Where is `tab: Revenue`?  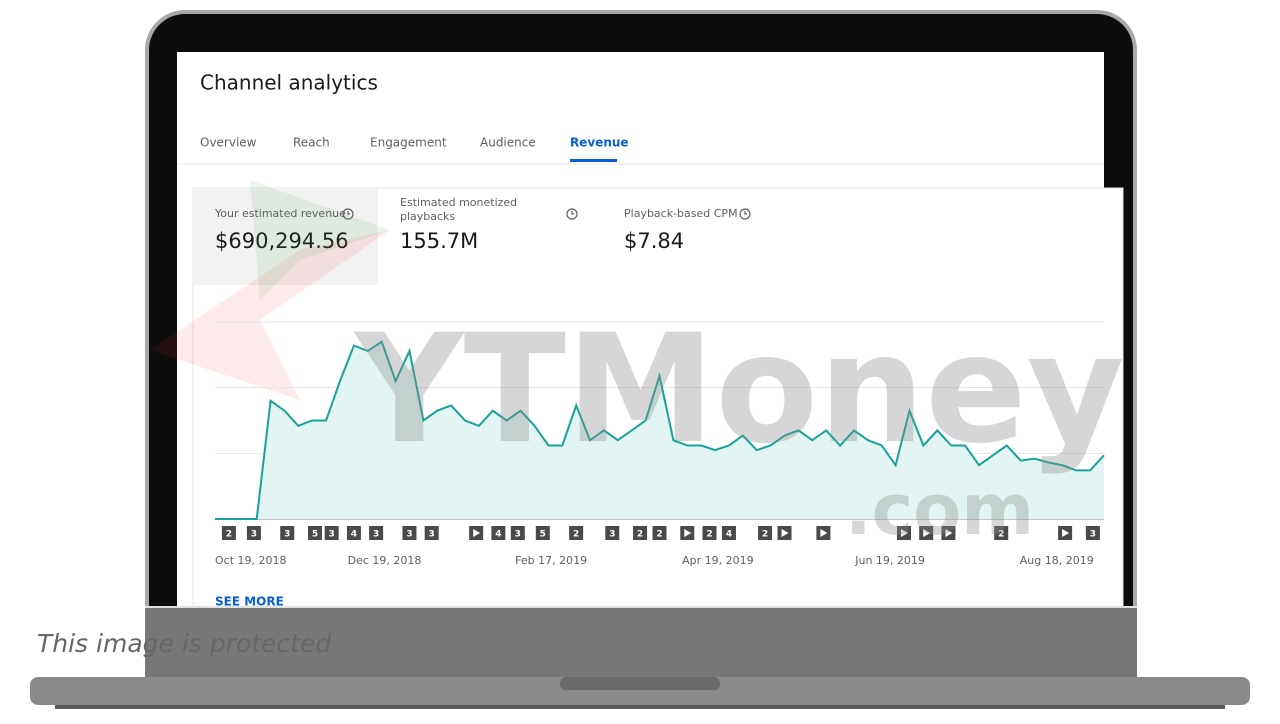
tab: Revenue is located at coordinates (599, 143).